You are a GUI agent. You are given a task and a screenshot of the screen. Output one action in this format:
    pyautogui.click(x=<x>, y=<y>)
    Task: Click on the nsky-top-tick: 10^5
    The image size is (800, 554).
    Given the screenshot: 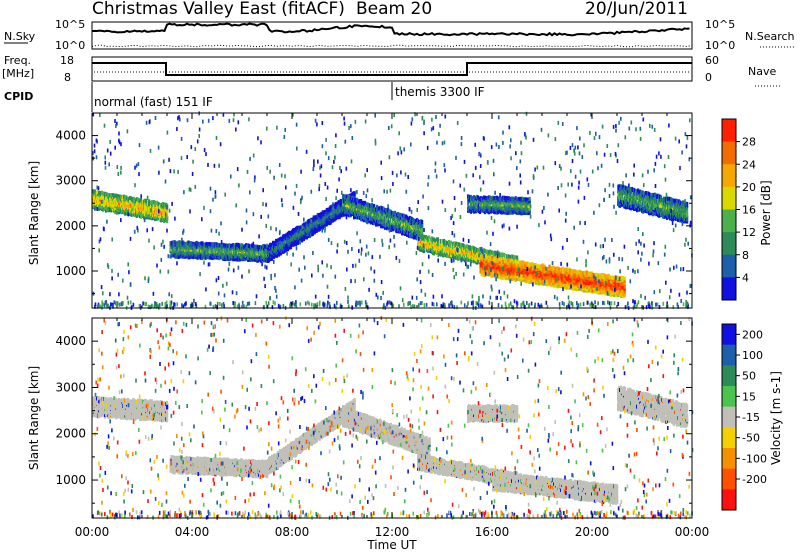 What is the action you would take?
    pyautogui.click(x=70, y=24)
    